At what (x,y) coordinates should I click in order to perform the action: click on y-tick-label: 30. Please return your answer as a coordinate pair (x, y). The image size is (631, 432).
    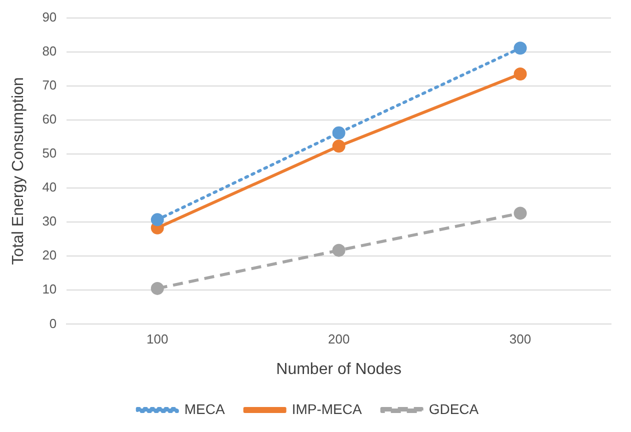
    Looking at the image, I should click on (49, 221).